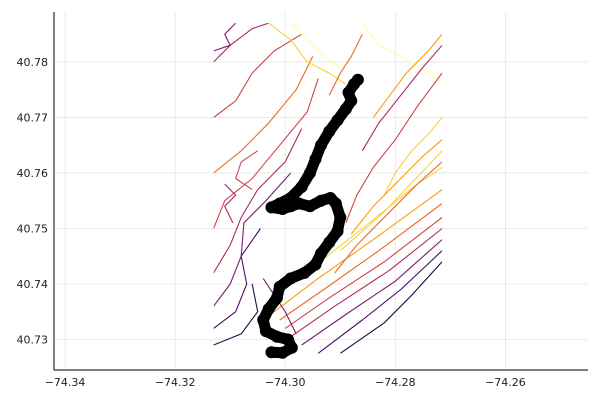  What do you see at coordinates (395, 382) in the screenshot?
I see `x-tick-label-3: −74.28` at bounding box center [395, 382].